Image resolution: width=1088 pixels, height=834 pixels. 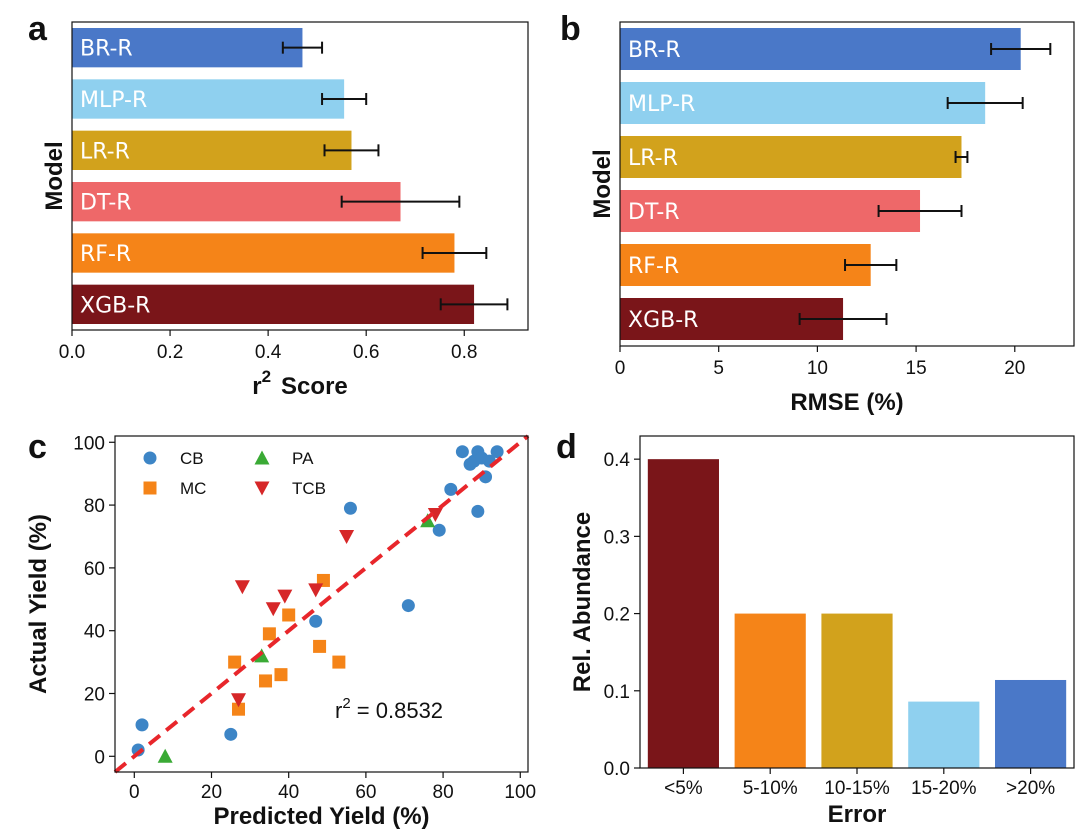 I want to click on bar-xgb-r, so click(x=273, y=304).